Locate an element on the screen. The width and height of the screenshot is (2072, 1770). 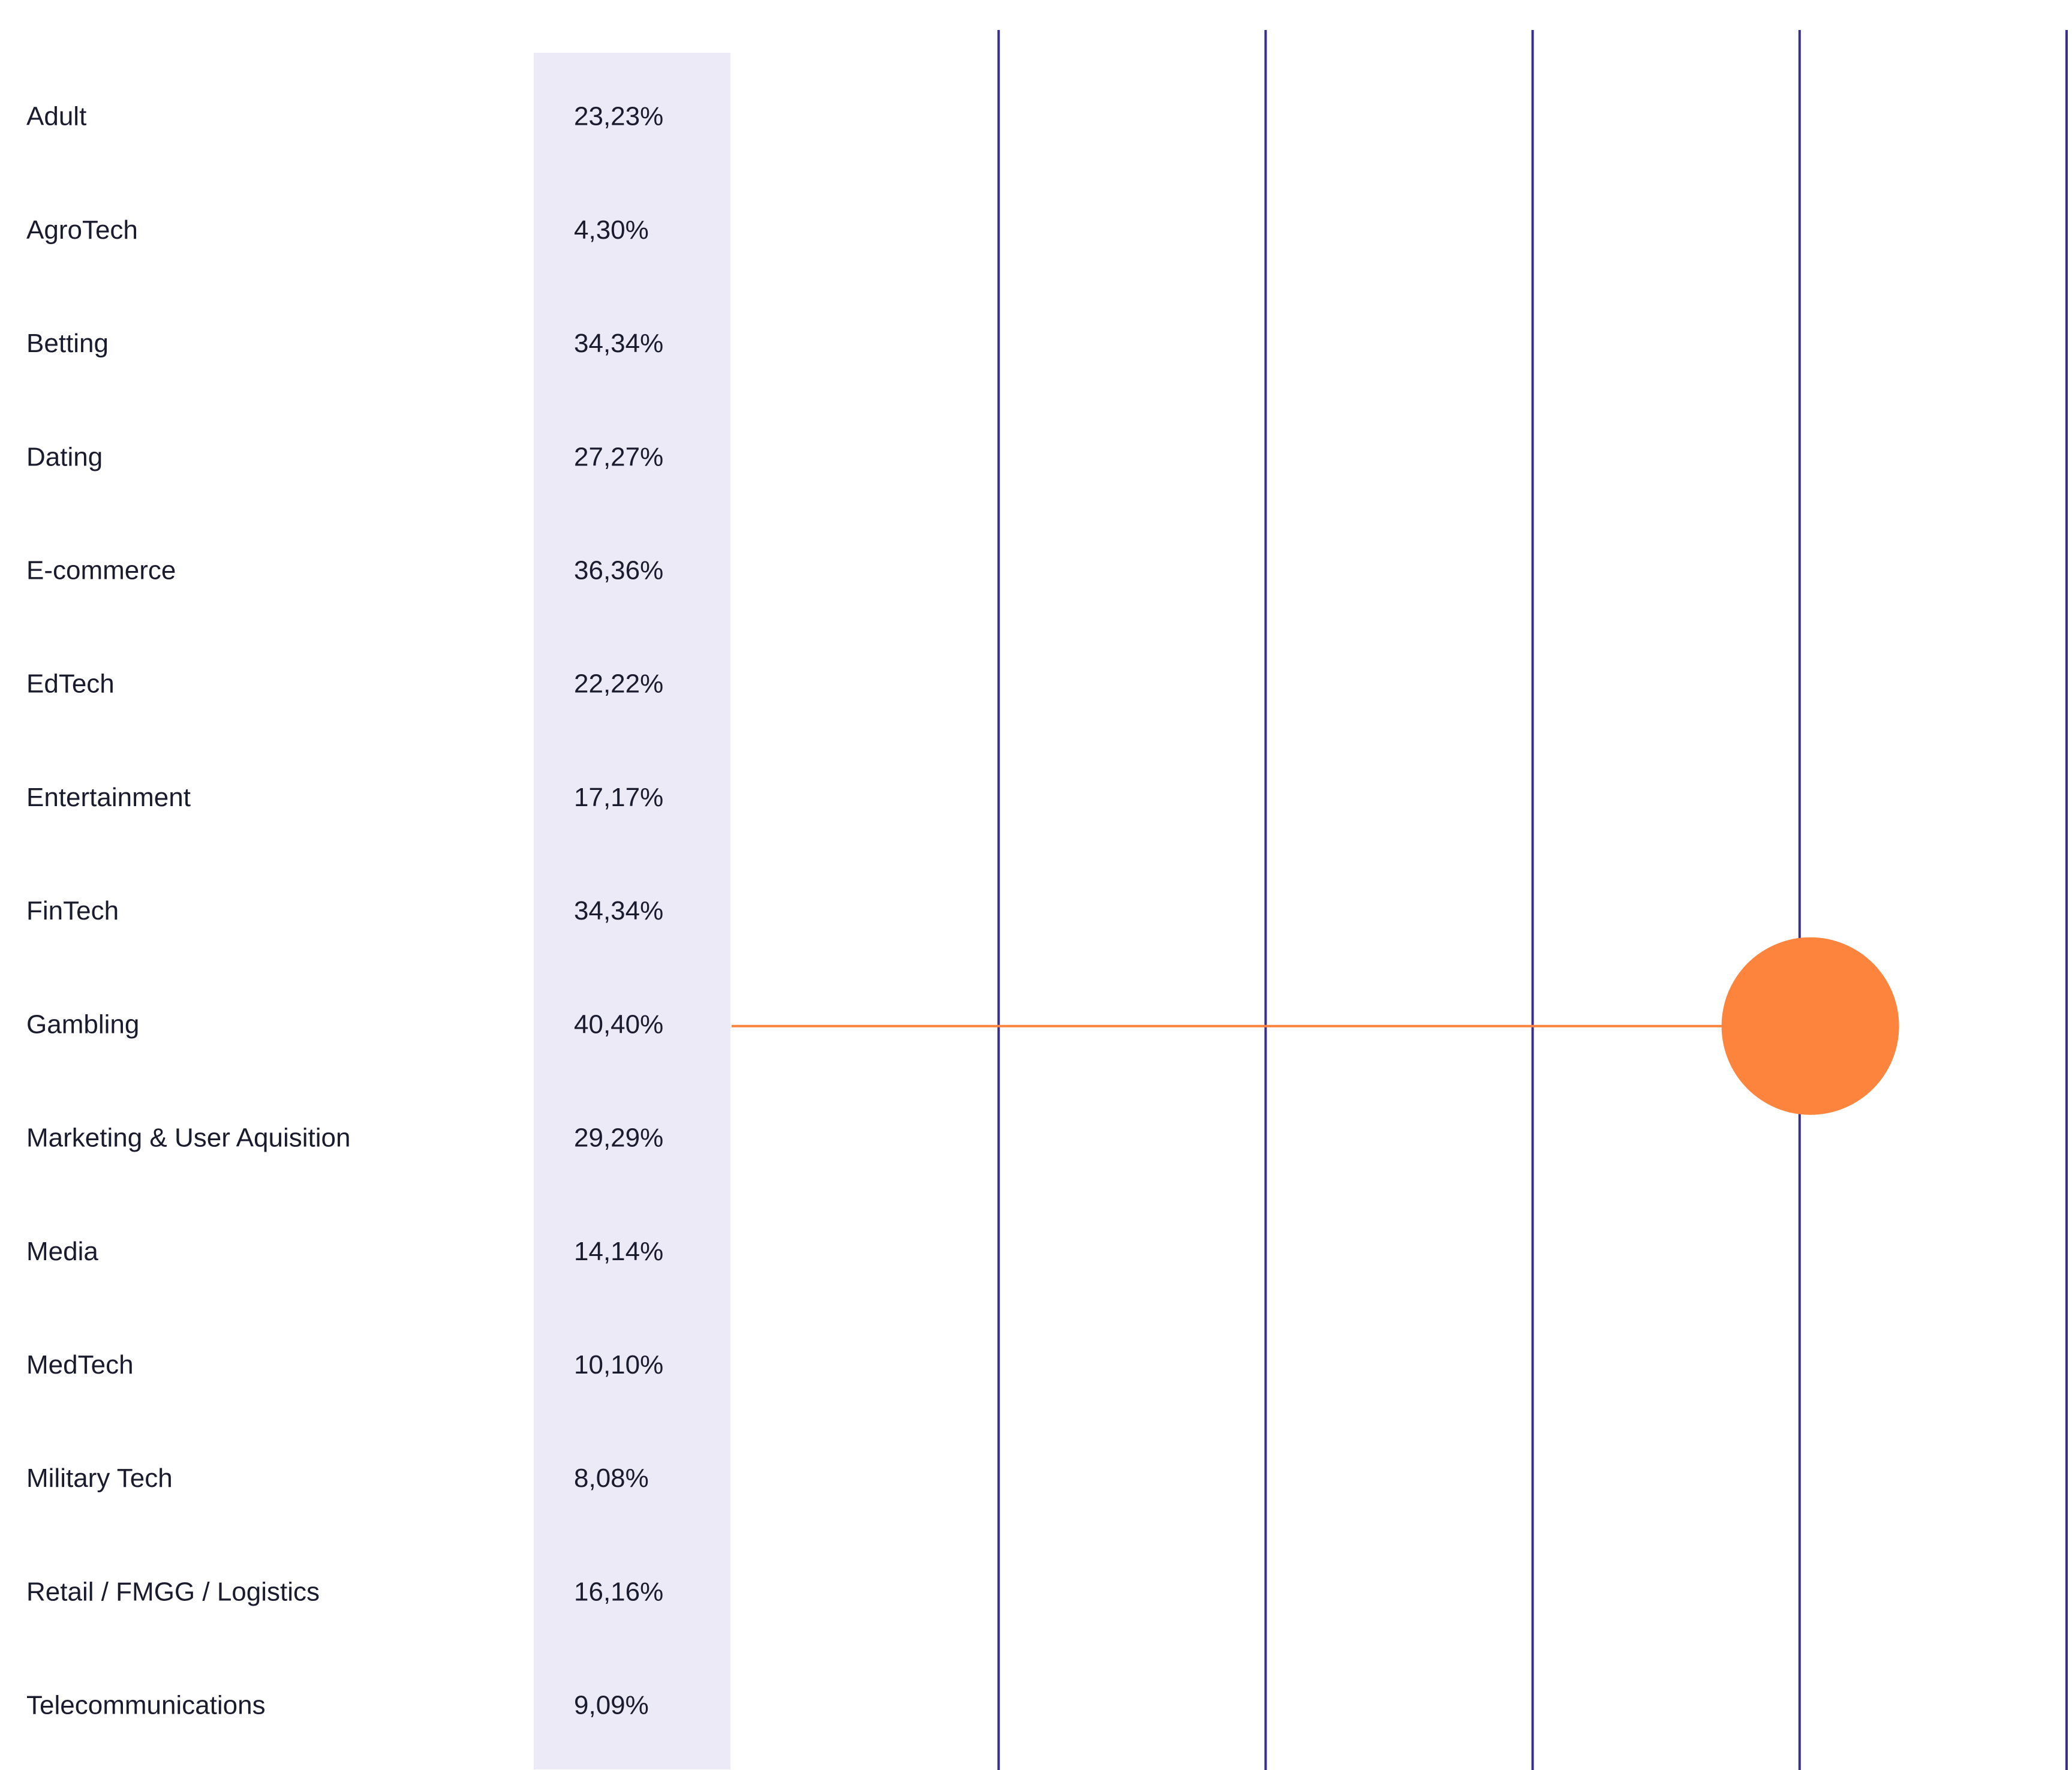
value-label: 27,27% is located at coordinates (618, 457).